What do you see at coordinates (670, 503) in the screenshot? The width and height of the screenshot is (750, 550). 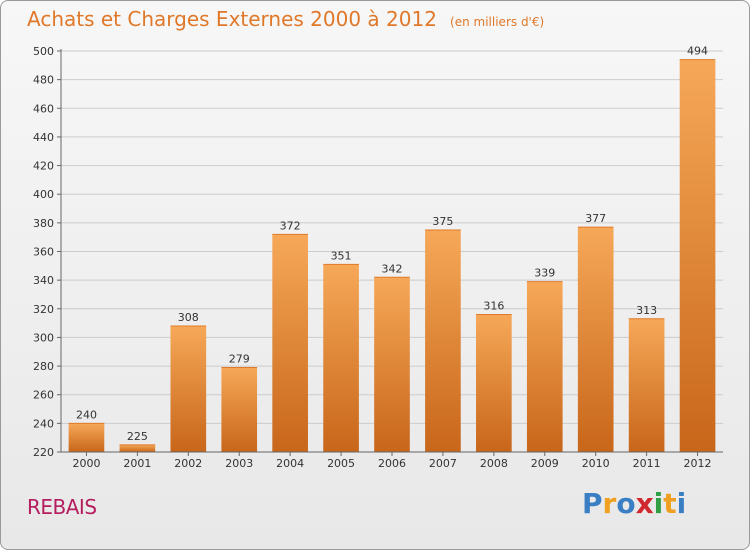 I see `logo-letter: t` at bounding box center [670, 503].